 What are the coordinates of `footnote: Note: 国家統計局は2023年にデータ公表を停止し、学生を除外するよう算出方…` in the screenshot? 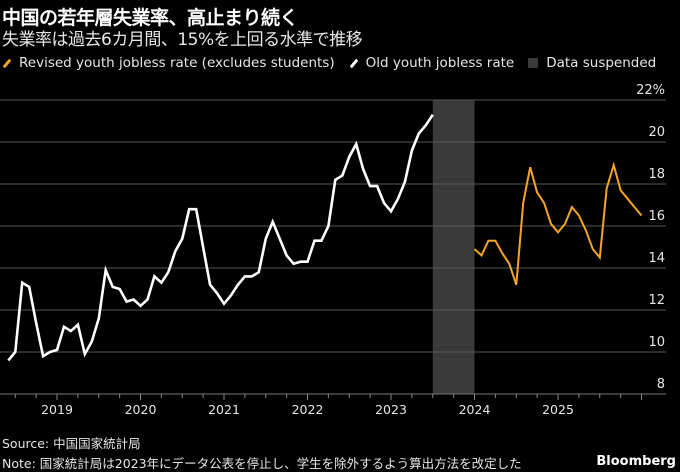 It's located at (262, 462).